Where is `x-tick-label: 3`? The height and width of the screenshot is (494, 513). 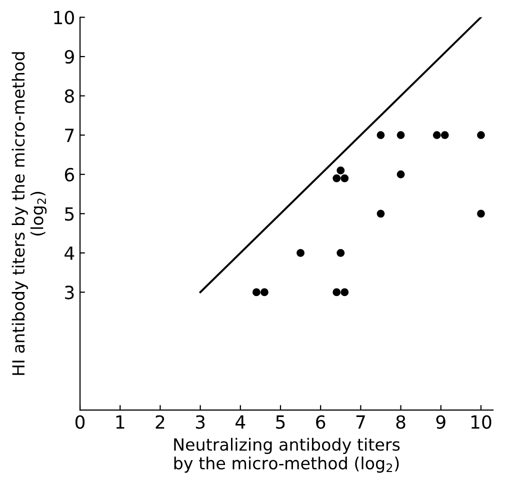 x-tick-label: 3 is located at coordinates (200, 422).